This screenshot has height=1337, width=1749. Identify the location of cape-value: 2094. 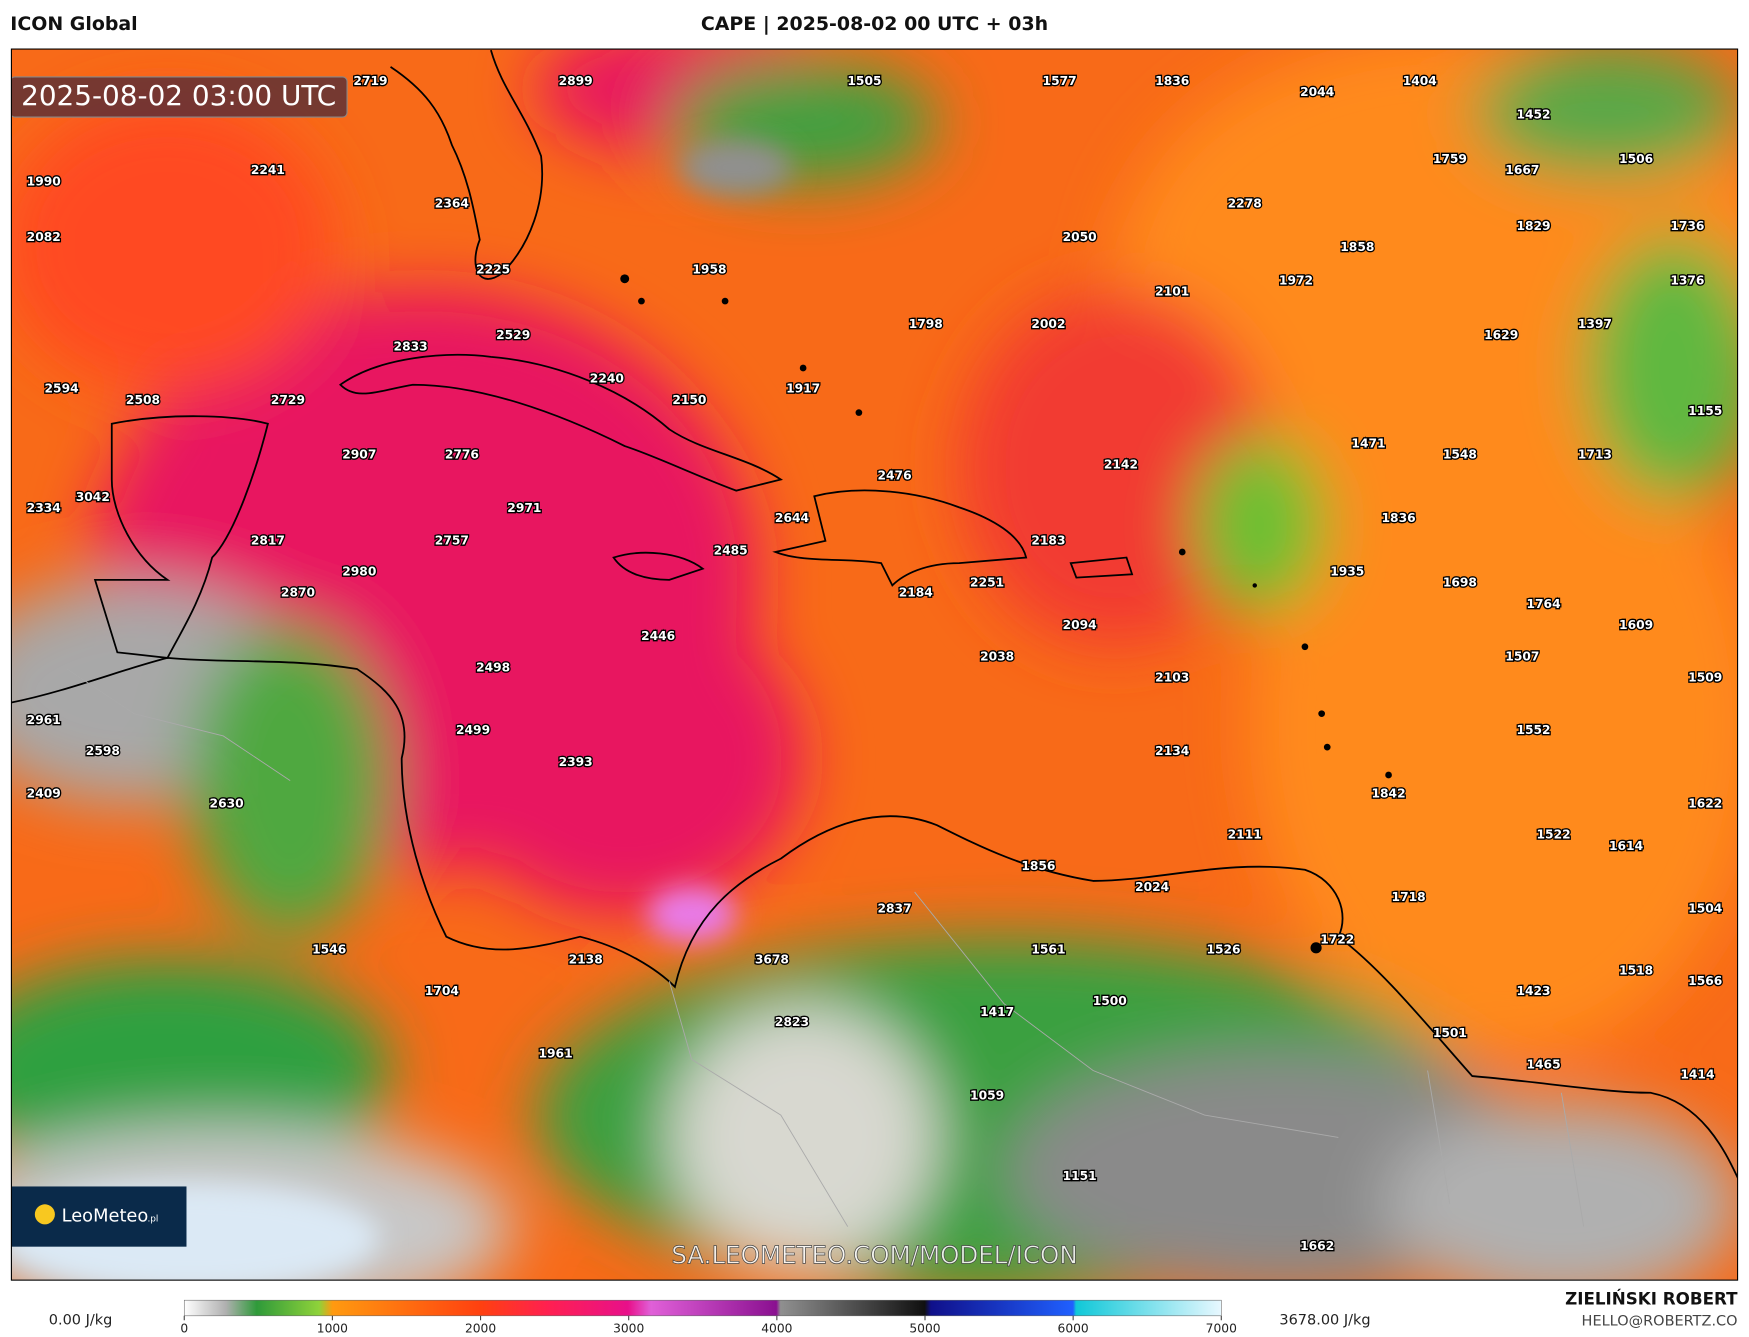
(1080, 625).